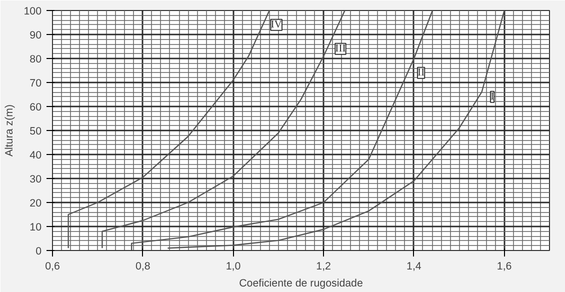  What do you see at coordinates (142, 266) in the screenshot?
I see `x-tick-label: 0,8` at bounding box center [142, 266].